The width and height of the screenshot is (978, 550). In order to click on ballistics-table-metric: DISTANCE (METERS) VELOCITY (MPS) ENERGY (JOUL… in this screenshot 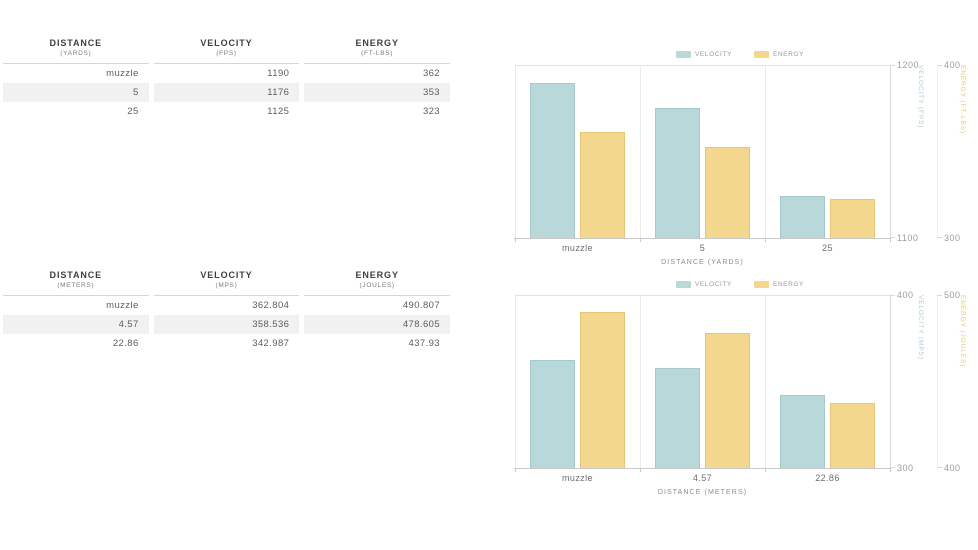, I will do `click(226, 311)`.